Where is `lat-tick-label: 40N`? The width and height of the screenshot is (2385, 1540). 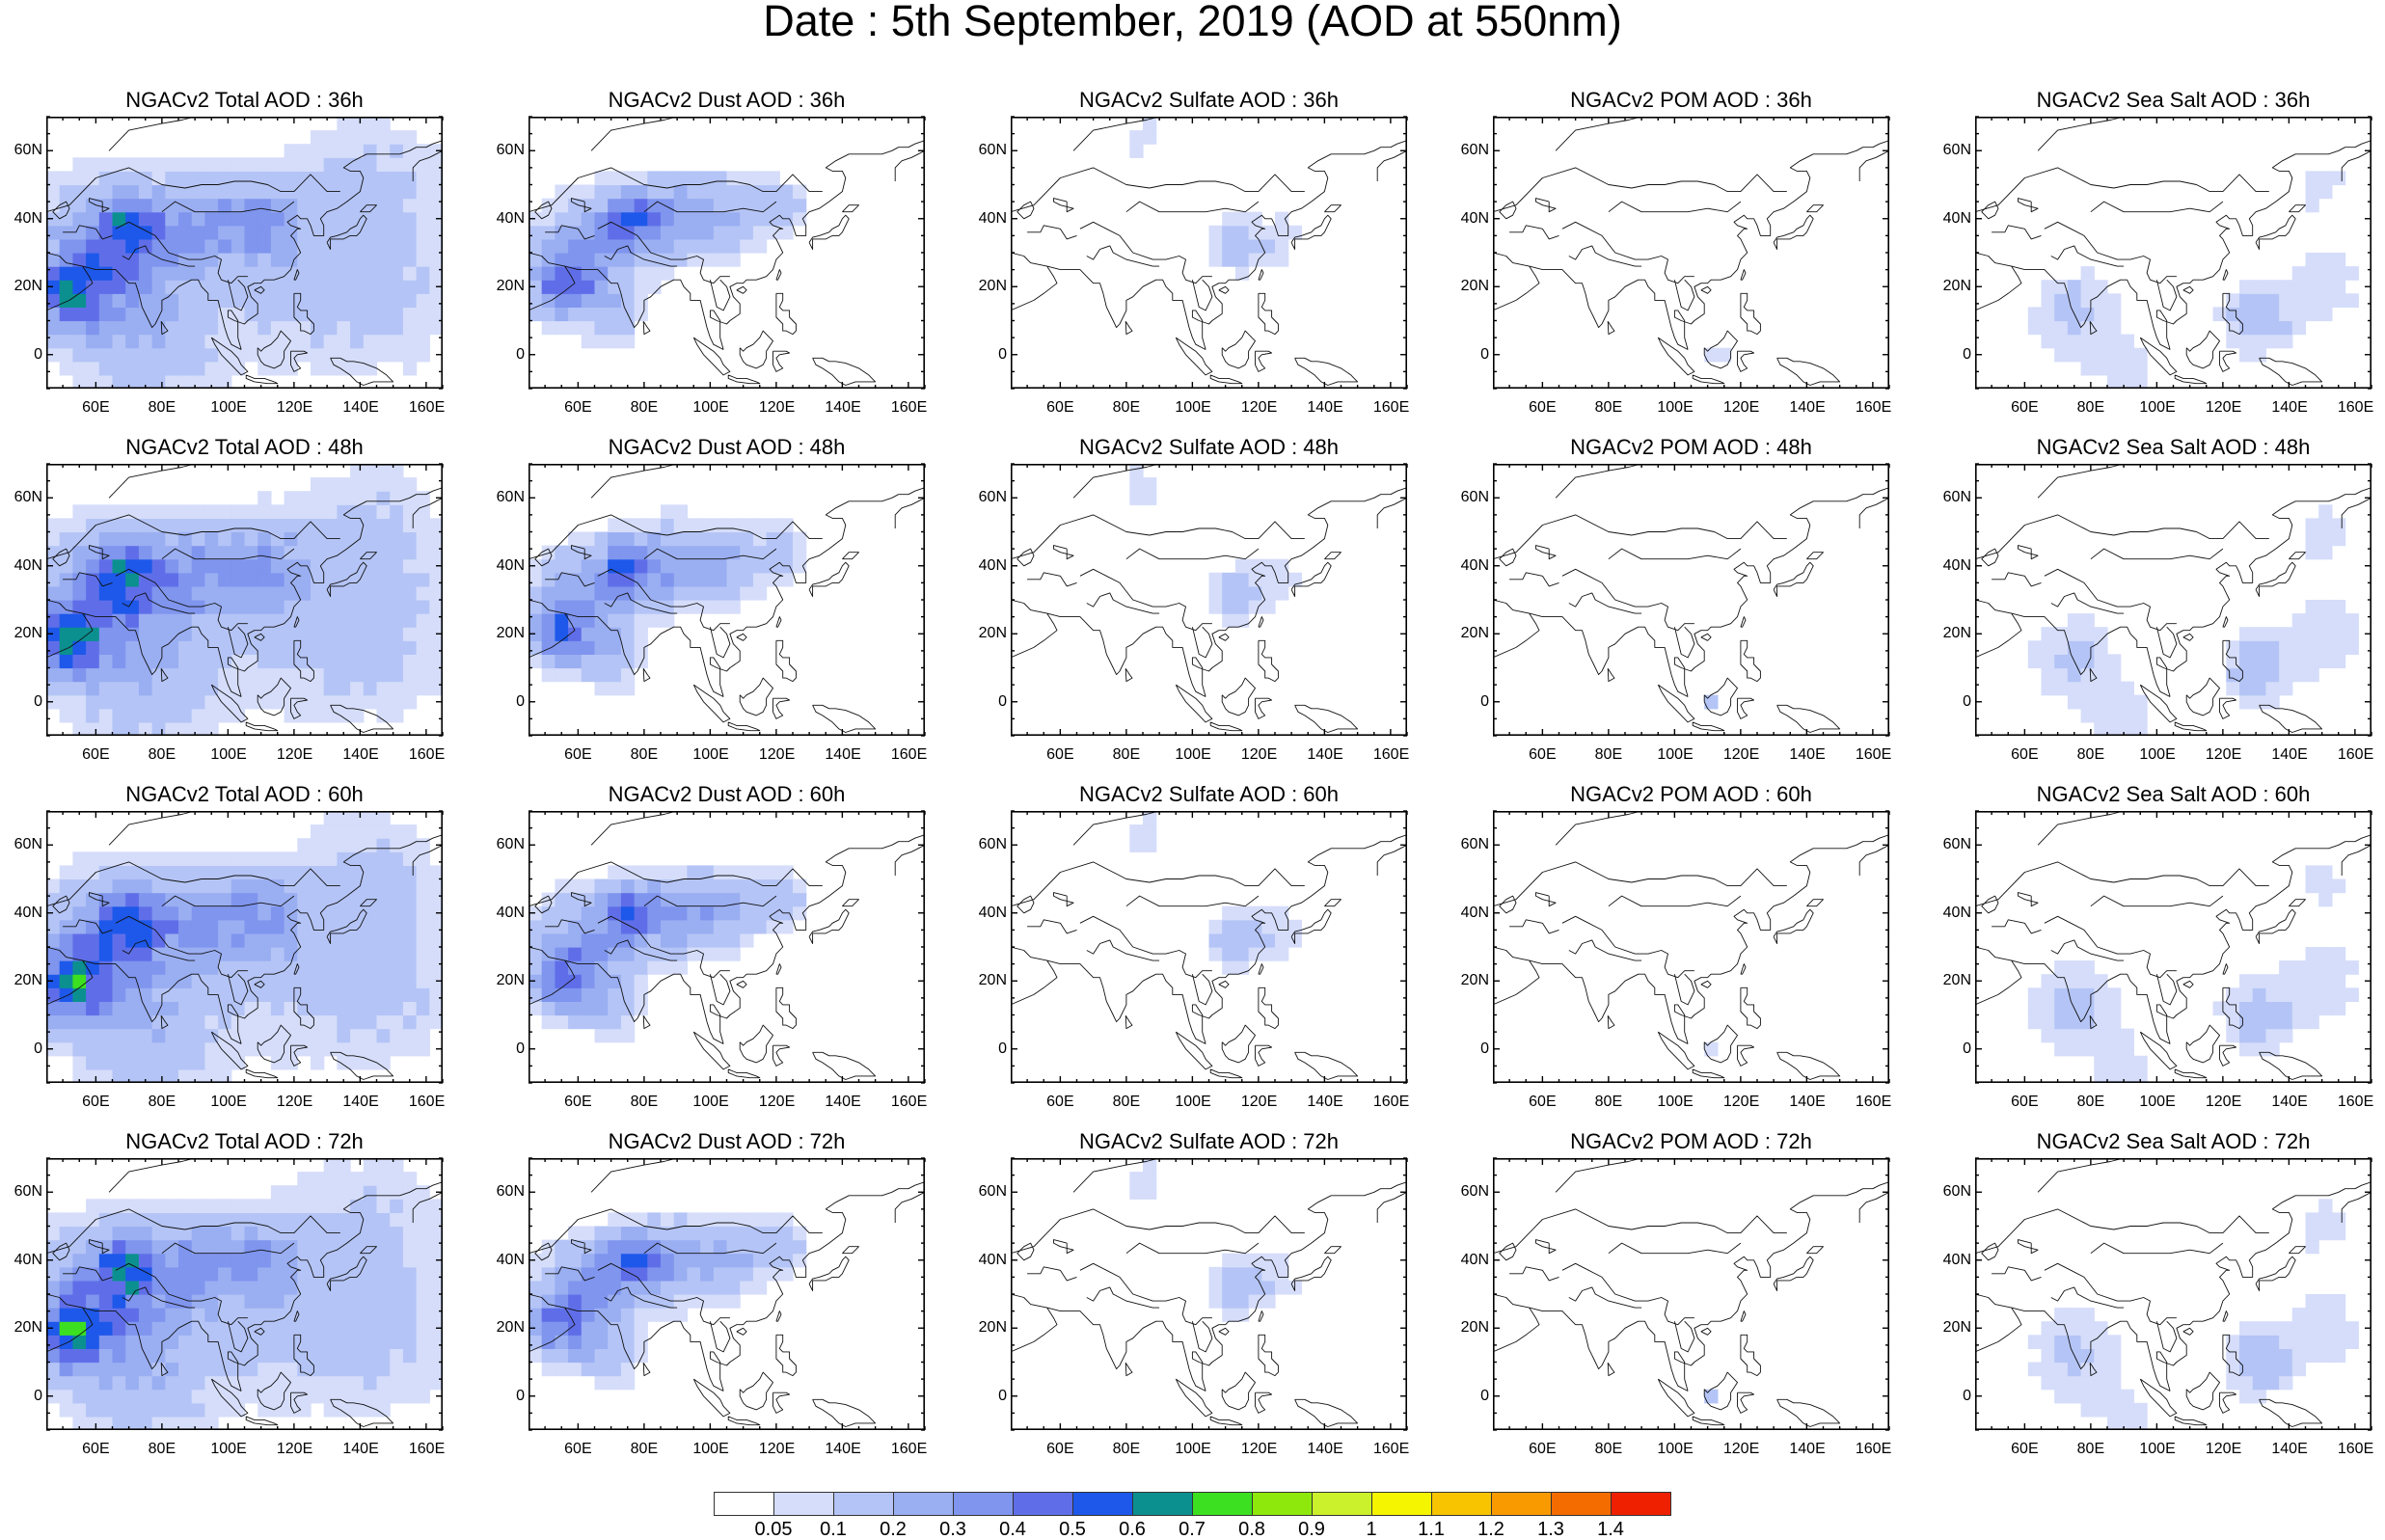
lat-tick-label: 40N is located at coordinates (993, 219).